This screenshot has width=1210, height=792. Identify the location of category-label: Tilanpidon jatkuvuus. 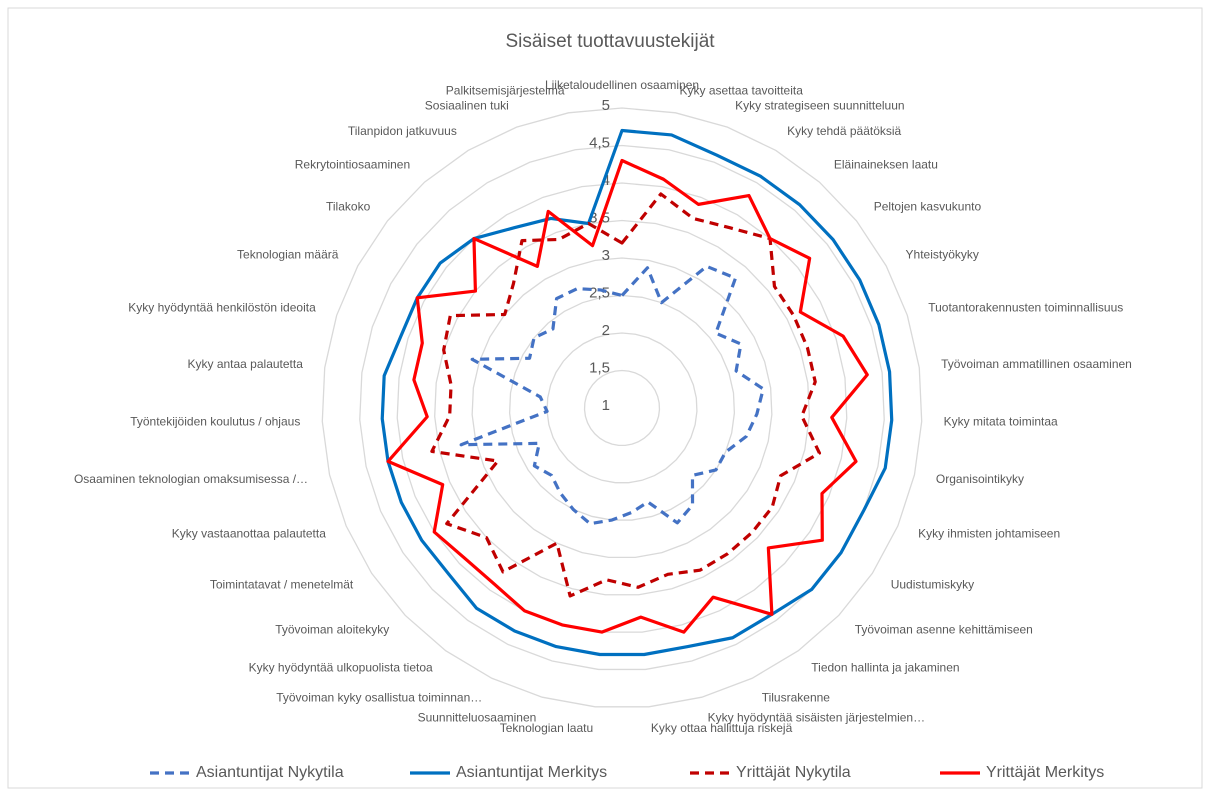
(402, 131).